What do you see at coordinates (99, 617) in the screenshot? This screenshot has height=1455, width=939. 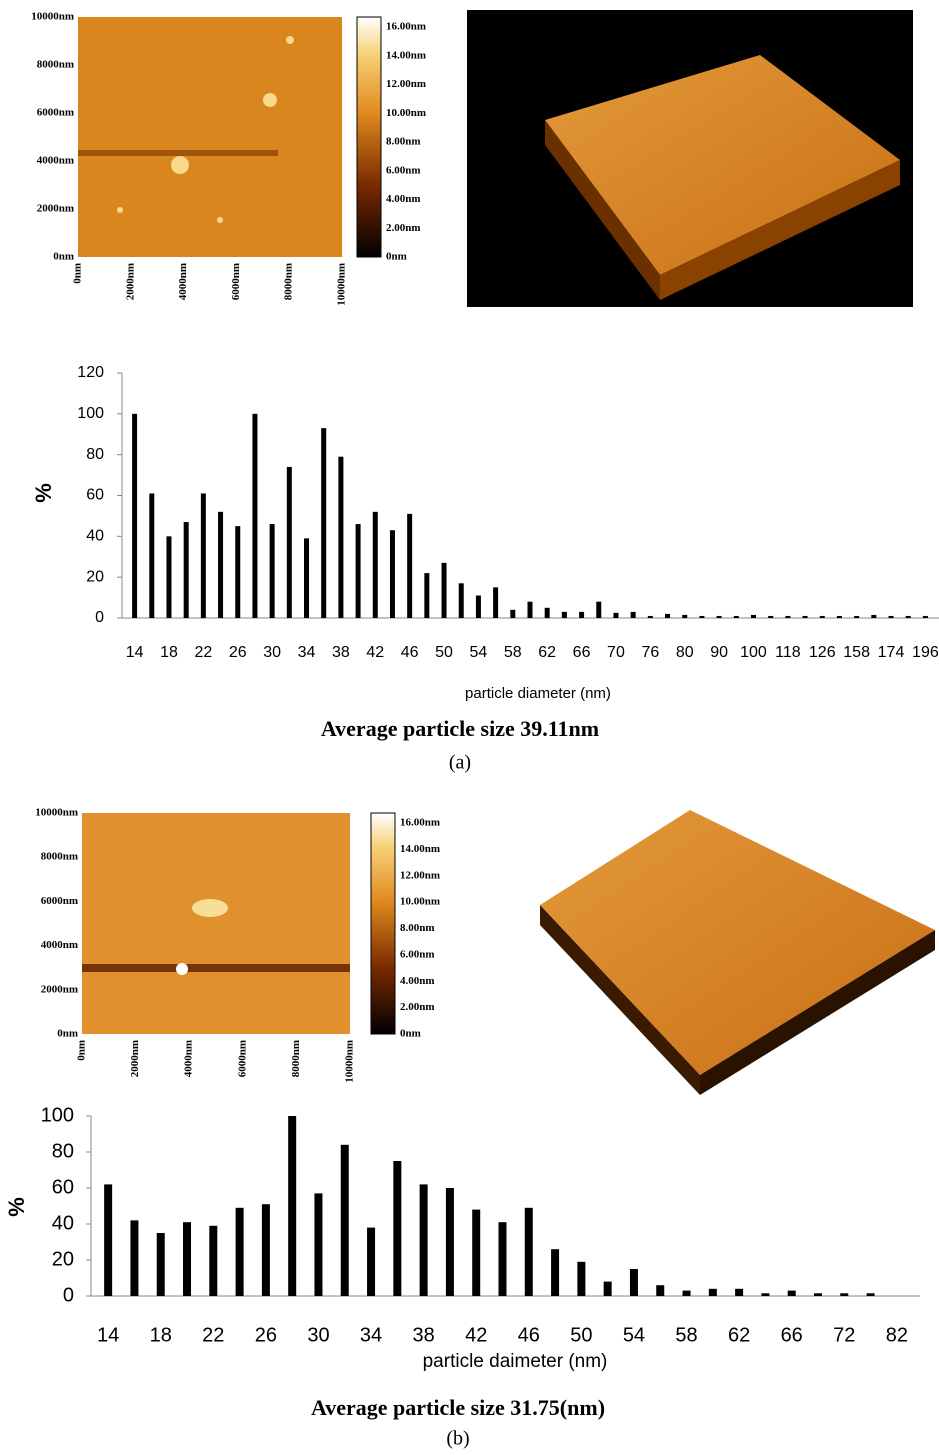 I see `y-tick-label: 0` at bounding box center [99, 617].